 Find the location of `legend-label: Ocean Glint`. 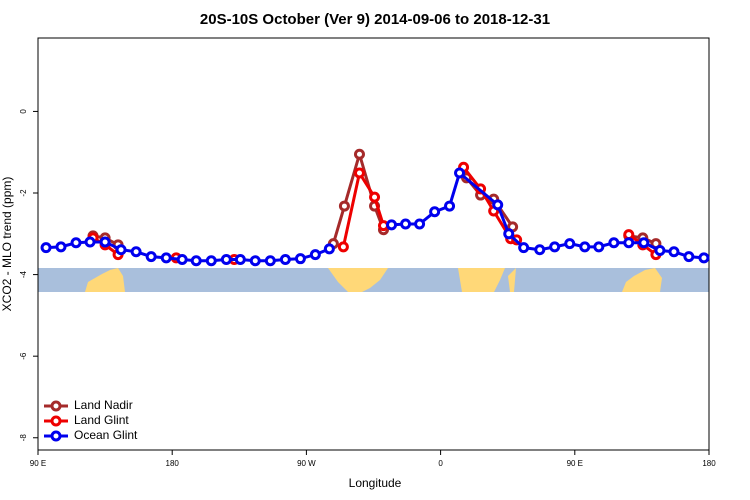

legend-label: Ocean Glint is located at coordinates (106, 435).